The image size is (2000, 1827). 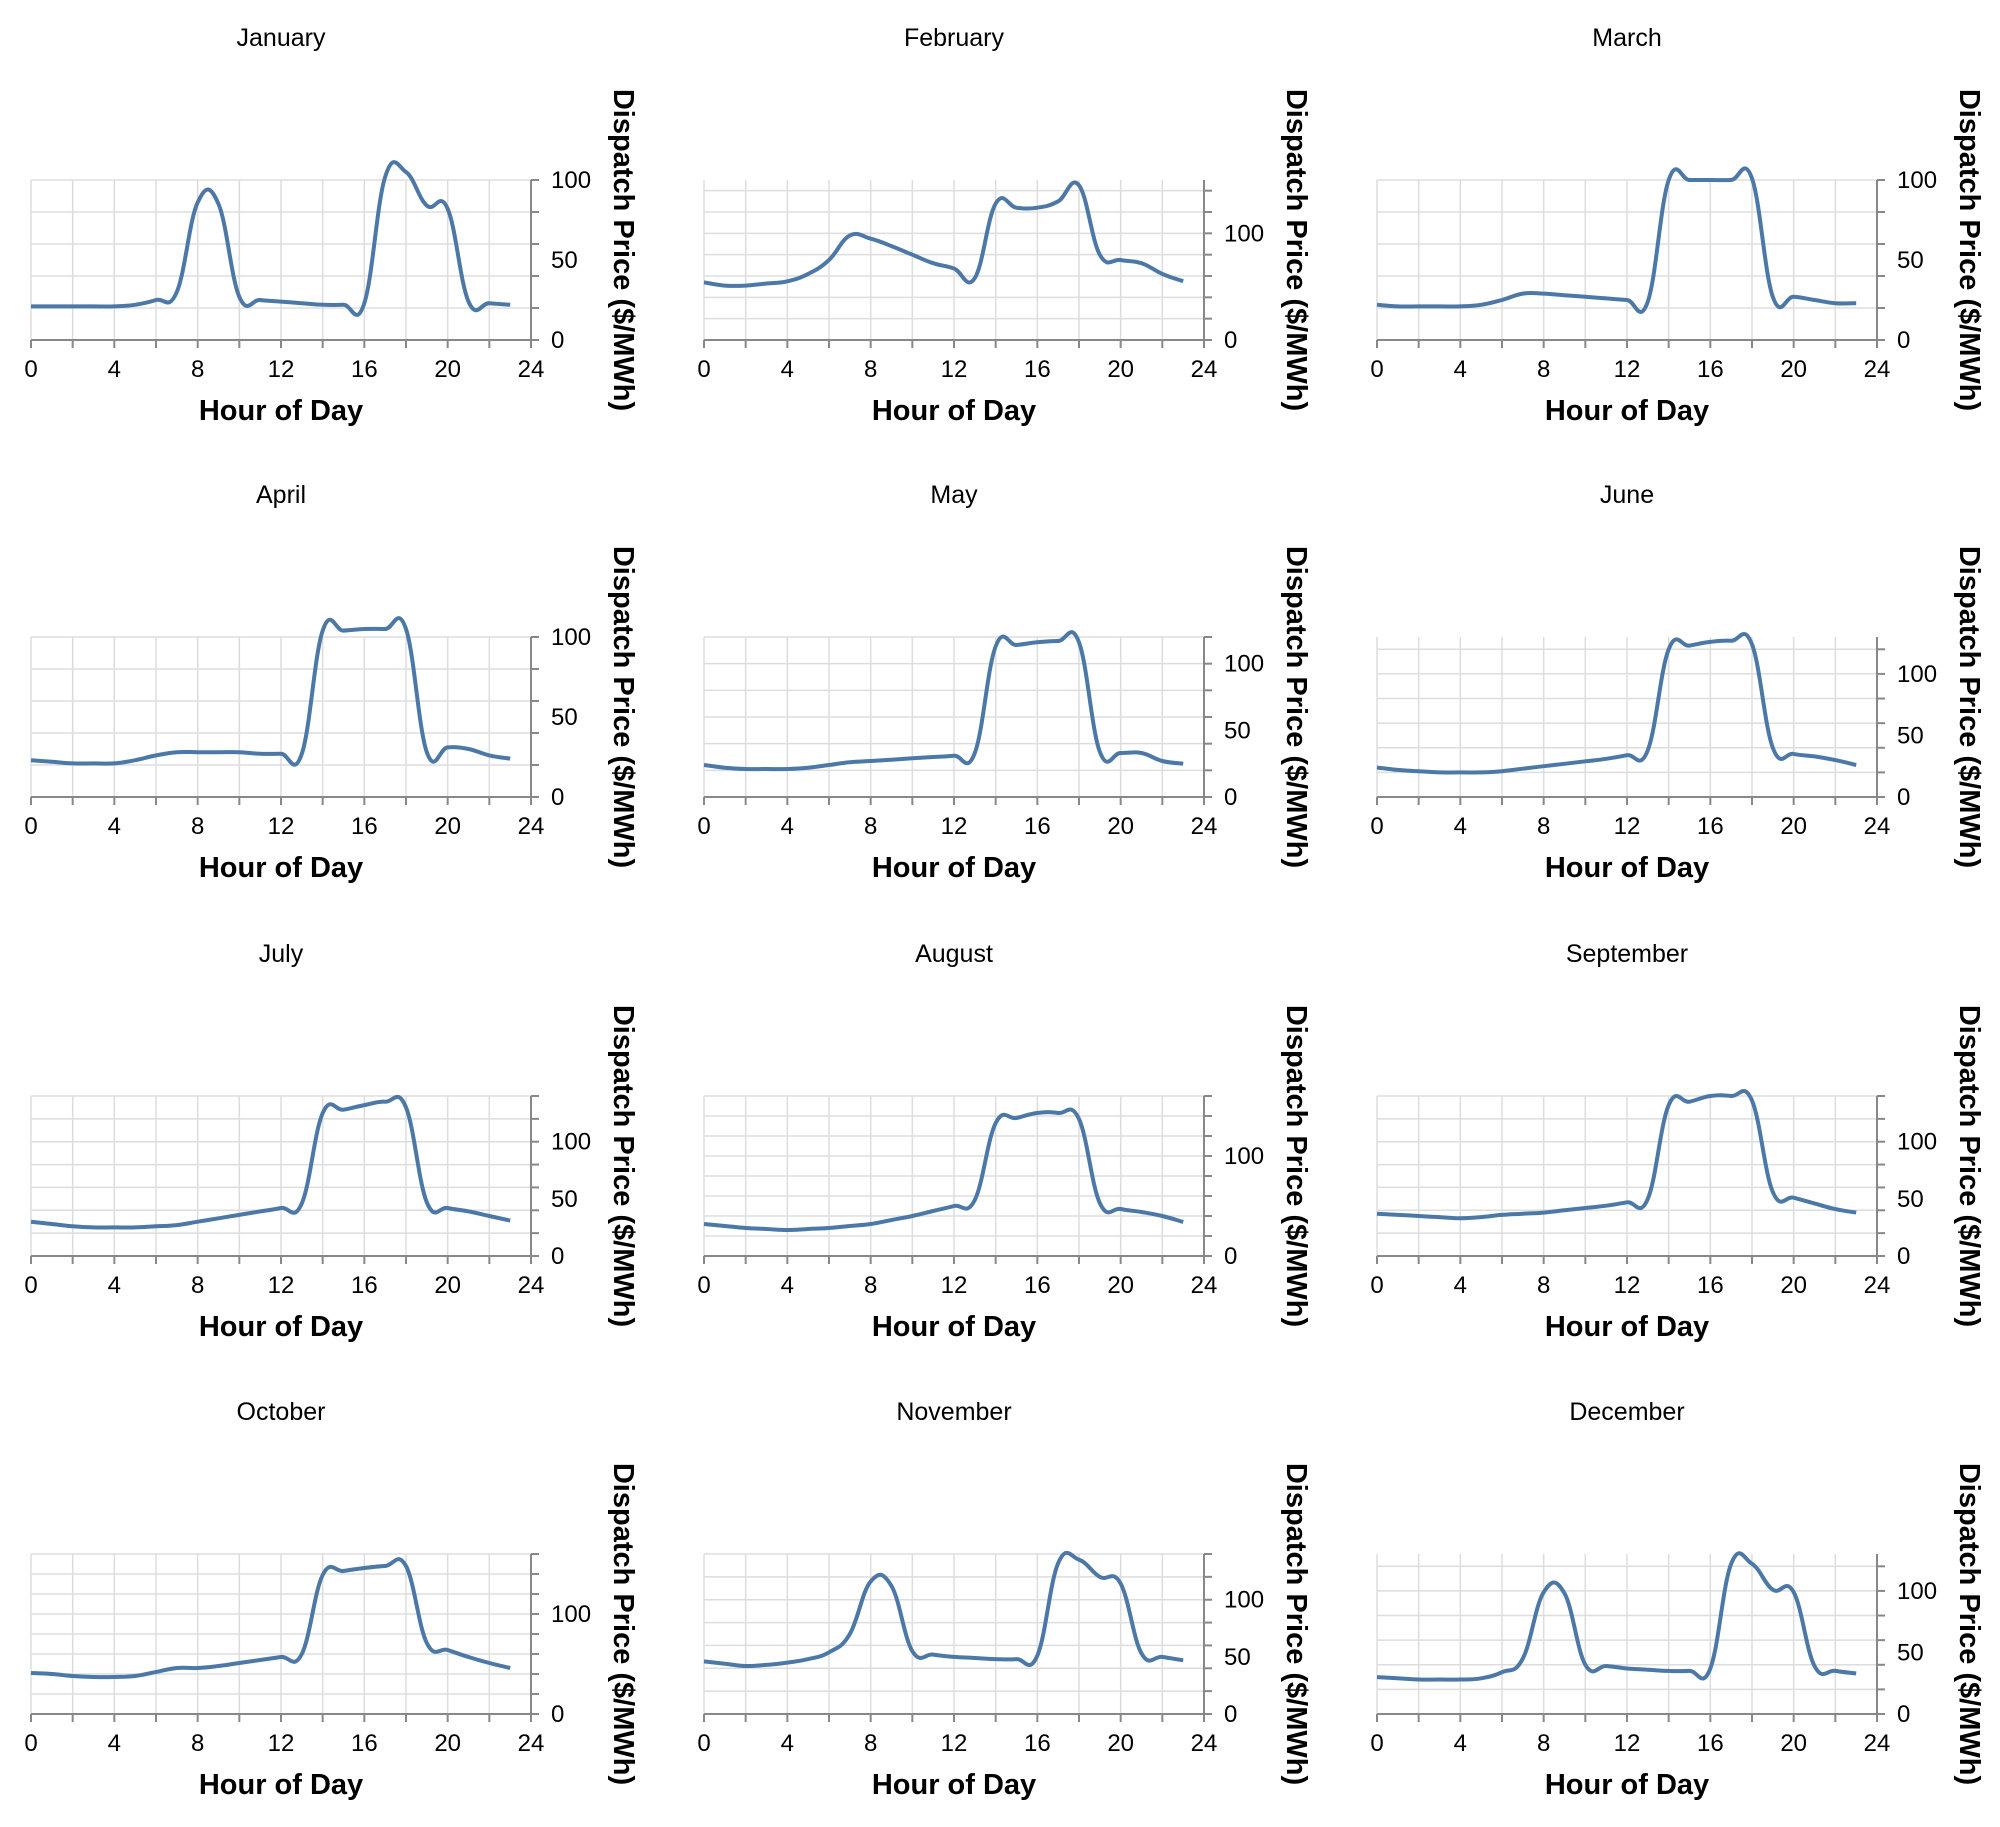 I want to click on chart-title: August, so click(x=954, y=954).